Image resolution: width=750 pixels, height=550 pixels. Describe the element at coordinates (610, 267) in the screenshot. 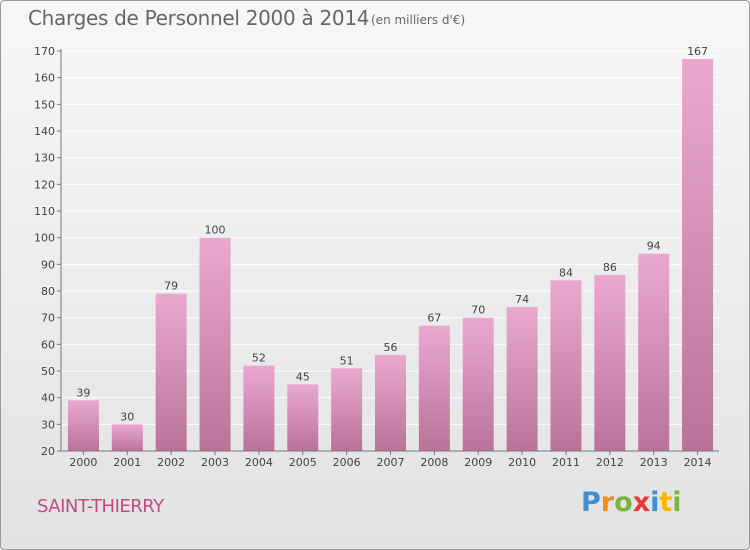

I see `data-label: 86` at that location.